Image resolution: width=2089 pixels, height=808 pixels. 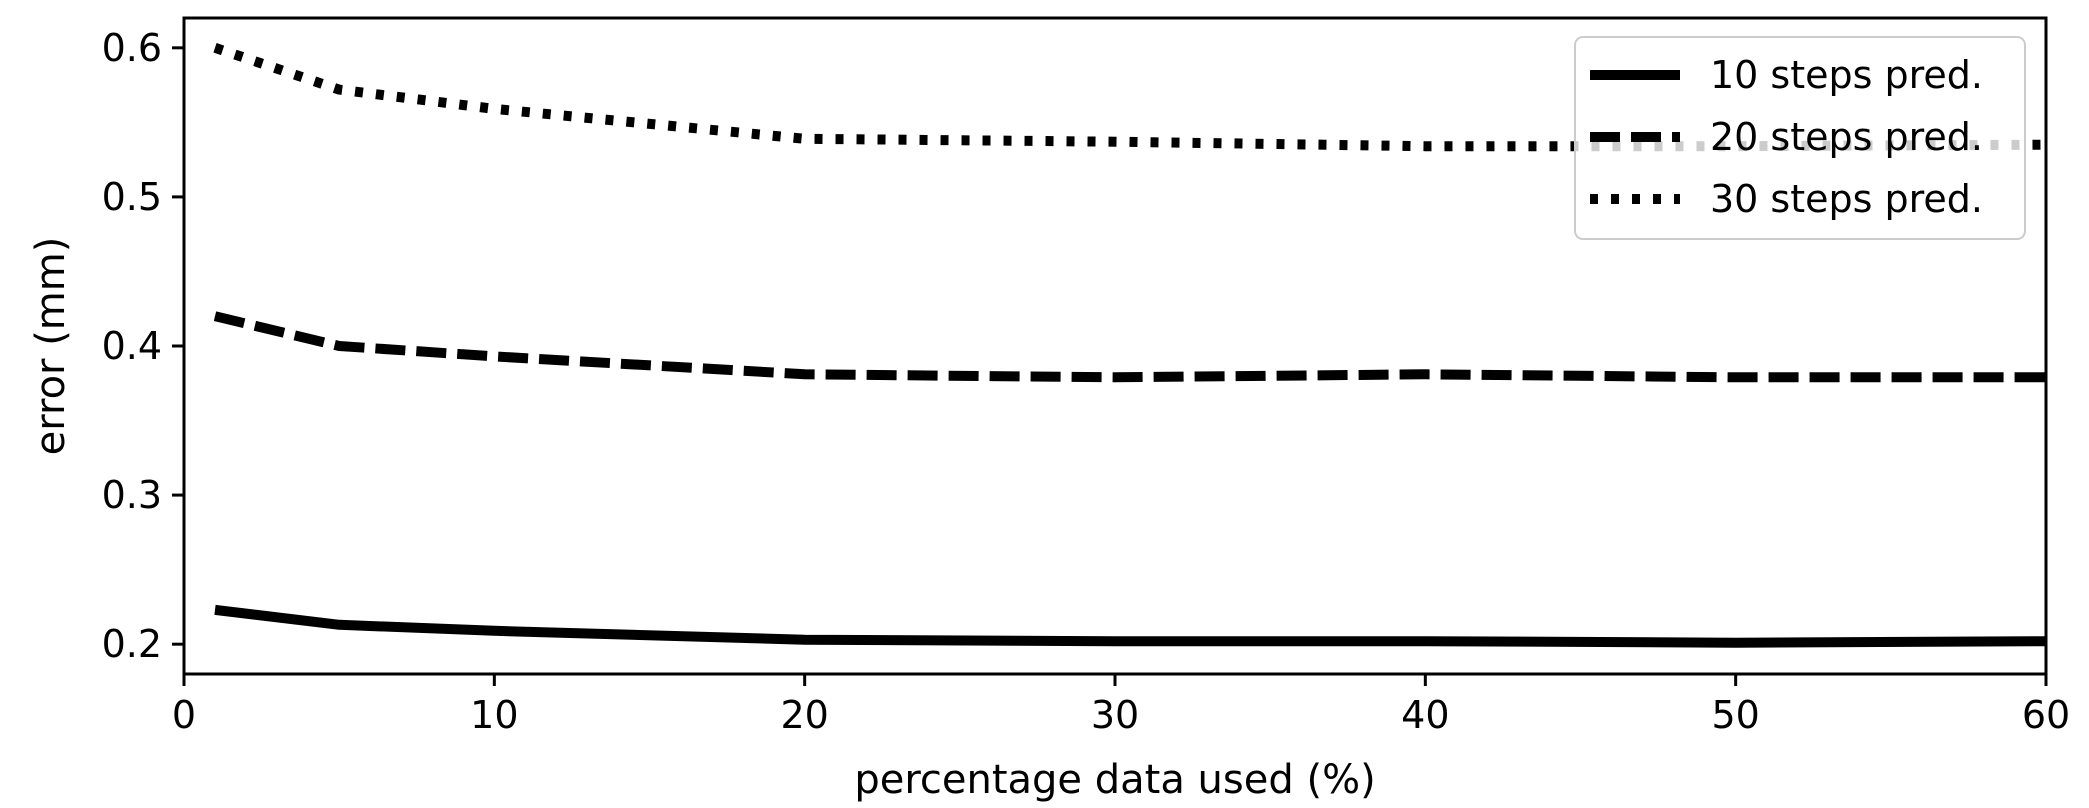 I want to click on legend-label-3: 30 steps pred., so click(x=1846, y=199).